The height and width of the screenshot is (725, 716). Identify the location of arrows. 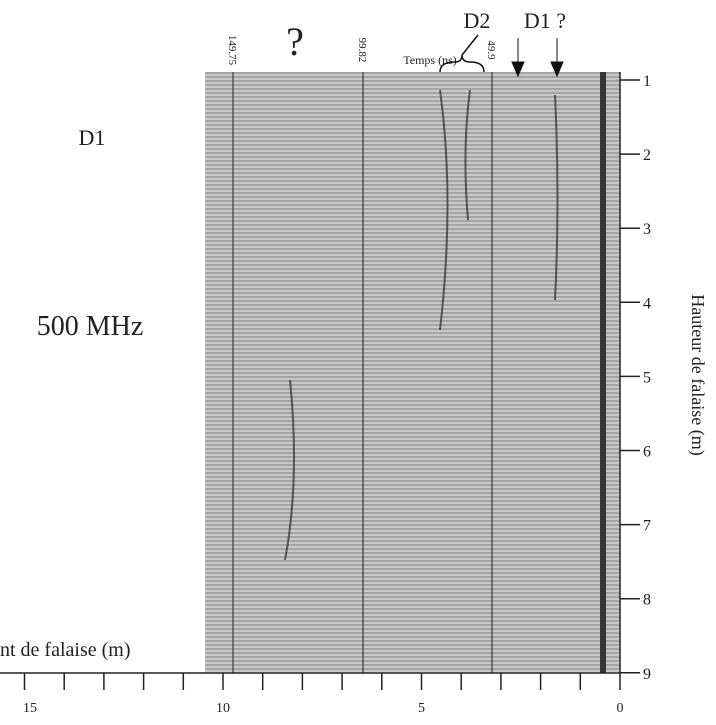
(537, 58).